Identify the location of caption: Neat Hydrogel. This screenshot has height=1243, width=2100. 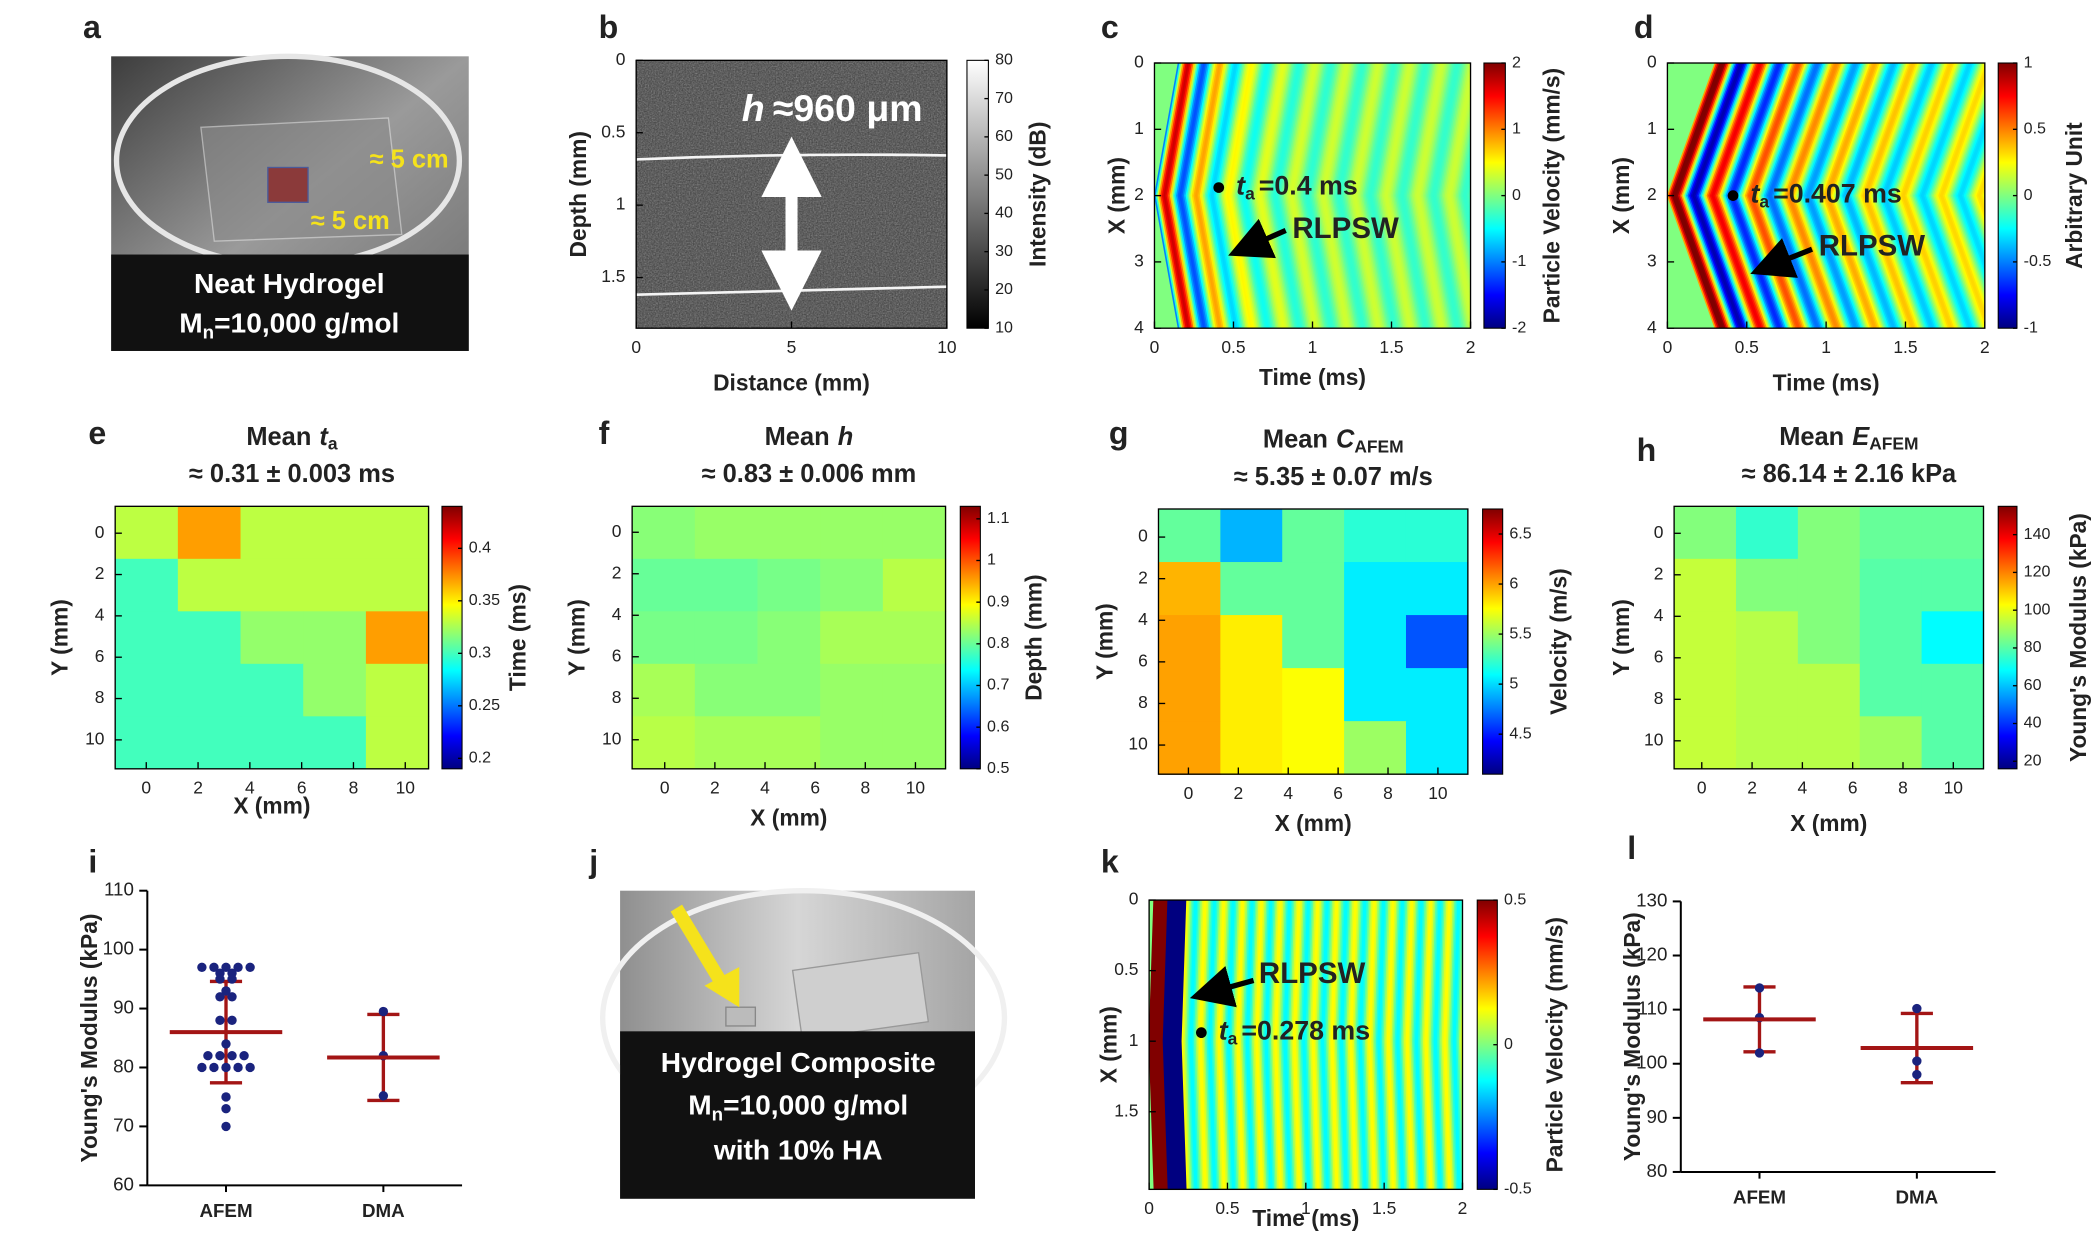
(289, 283).